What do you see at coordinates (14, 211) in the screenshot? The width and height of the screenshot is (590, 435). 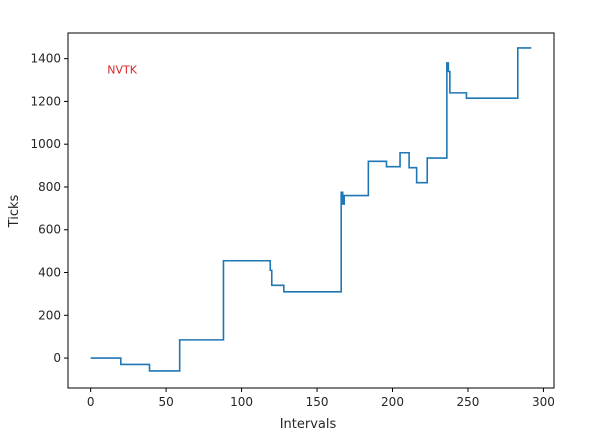 I see `y-axis-label: Ticks` at bounding box center [14, 211].